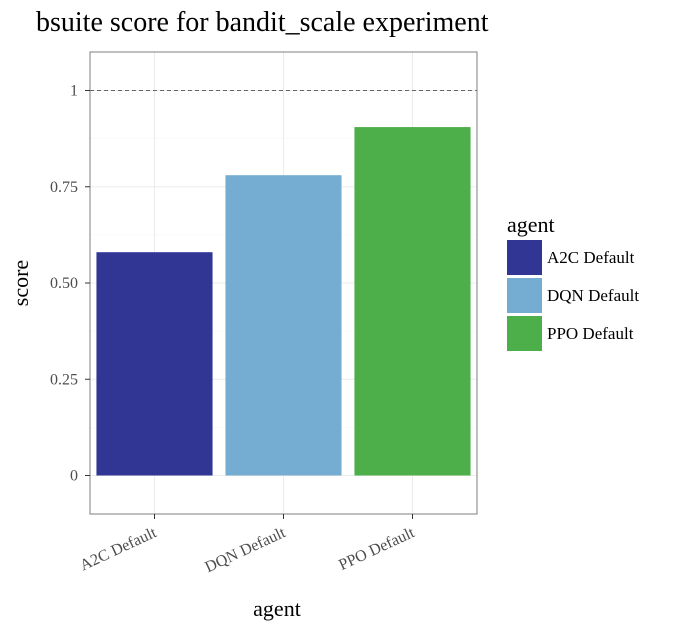 The height and width of the screenshot is (631, 683). I want to click on legend: agent A2C Default DQN Default PPO Default, so click(573, 281).